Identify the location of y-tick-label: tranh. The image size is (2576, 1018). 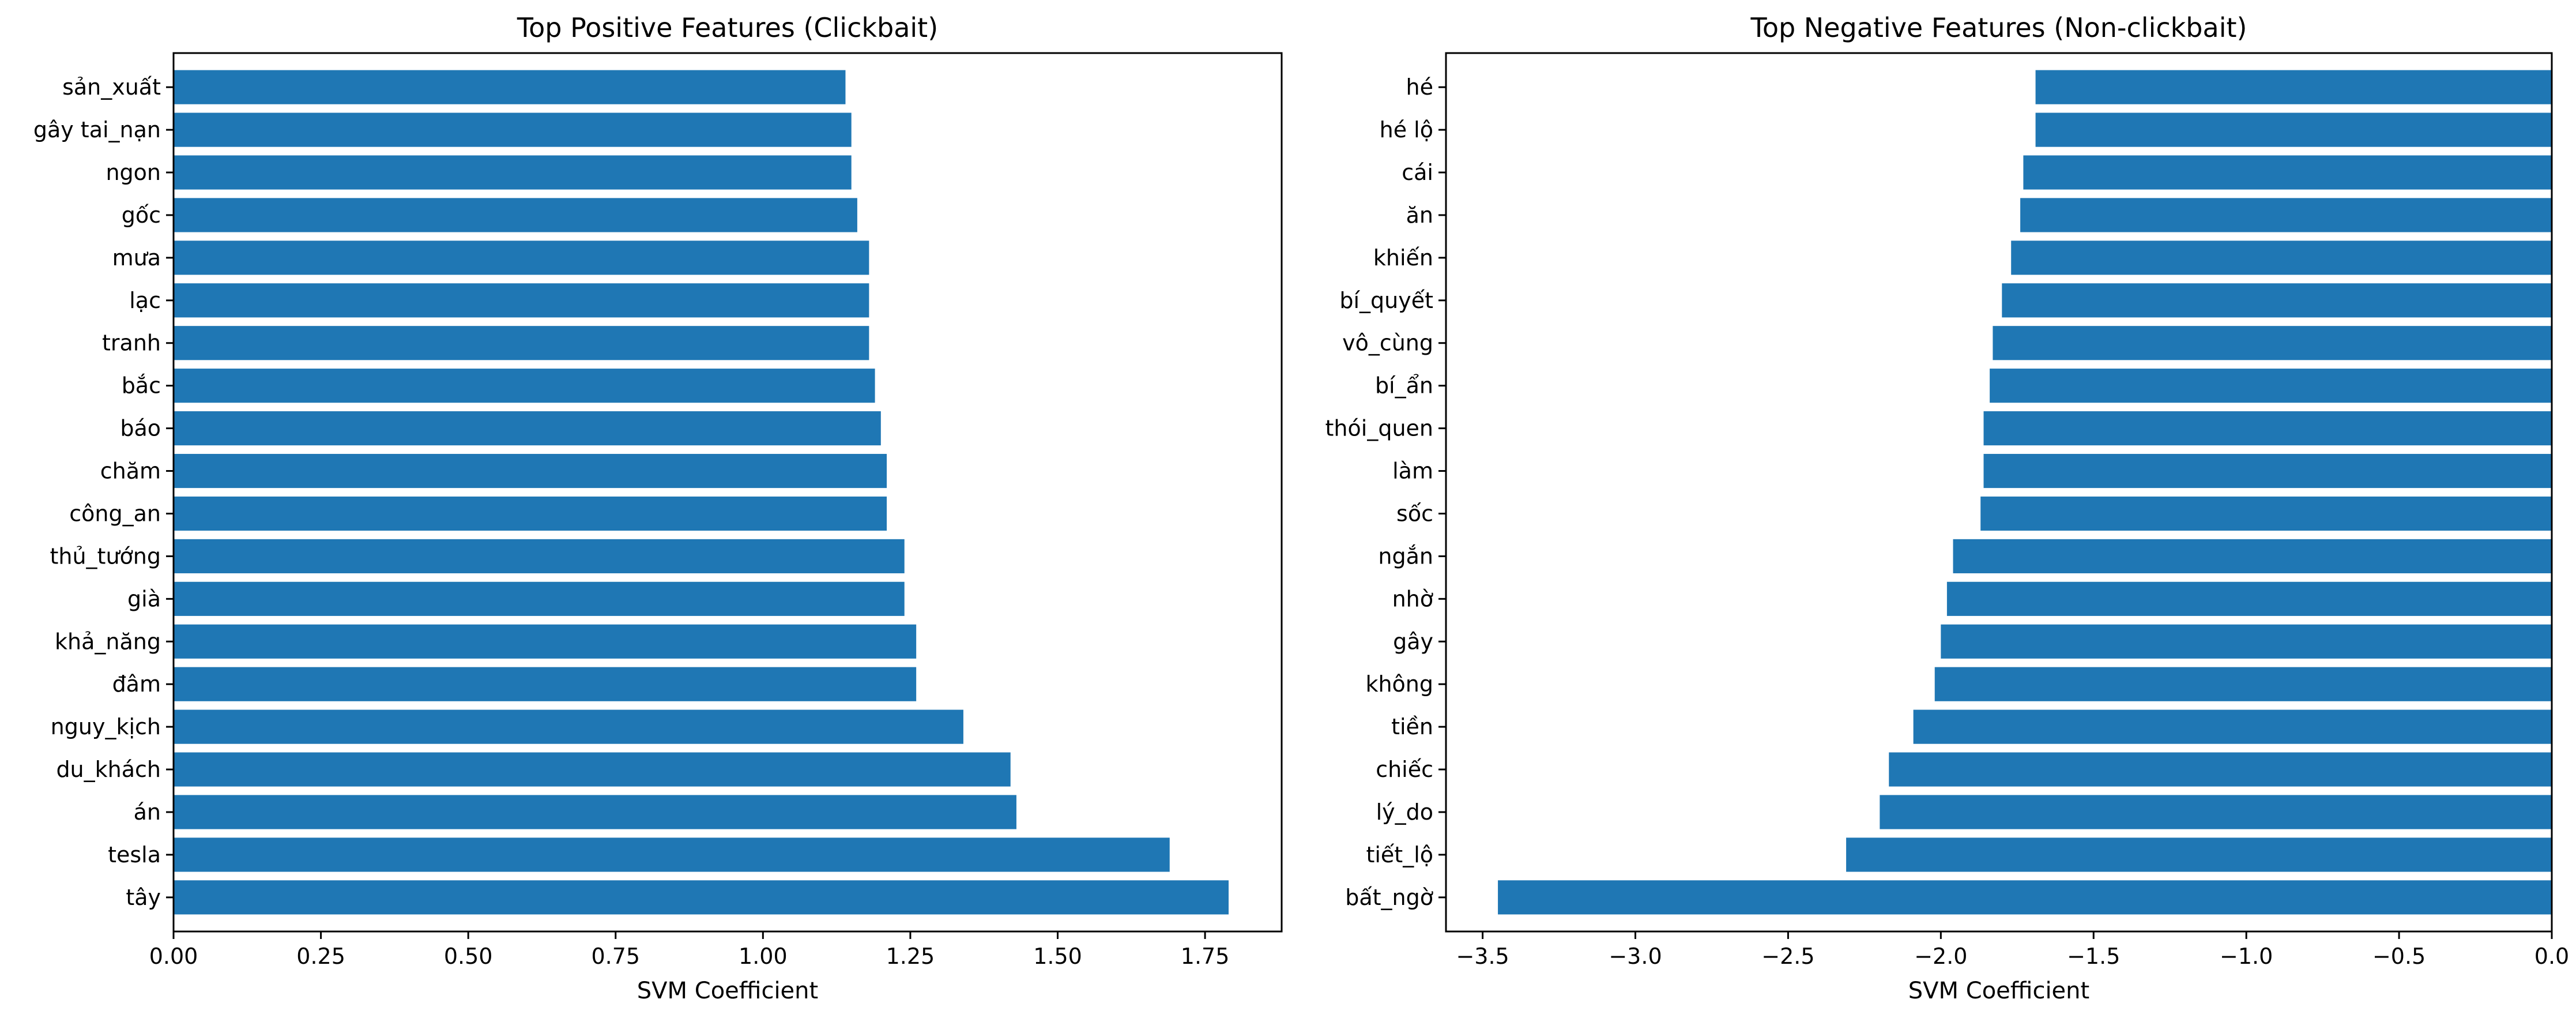
(131, 343).